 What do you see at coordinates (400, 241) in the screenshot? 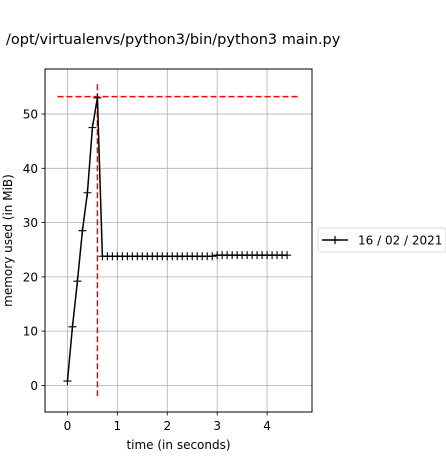
I see `legend-label: 16 / 02 / 2021` at bounding box center [400, 241].